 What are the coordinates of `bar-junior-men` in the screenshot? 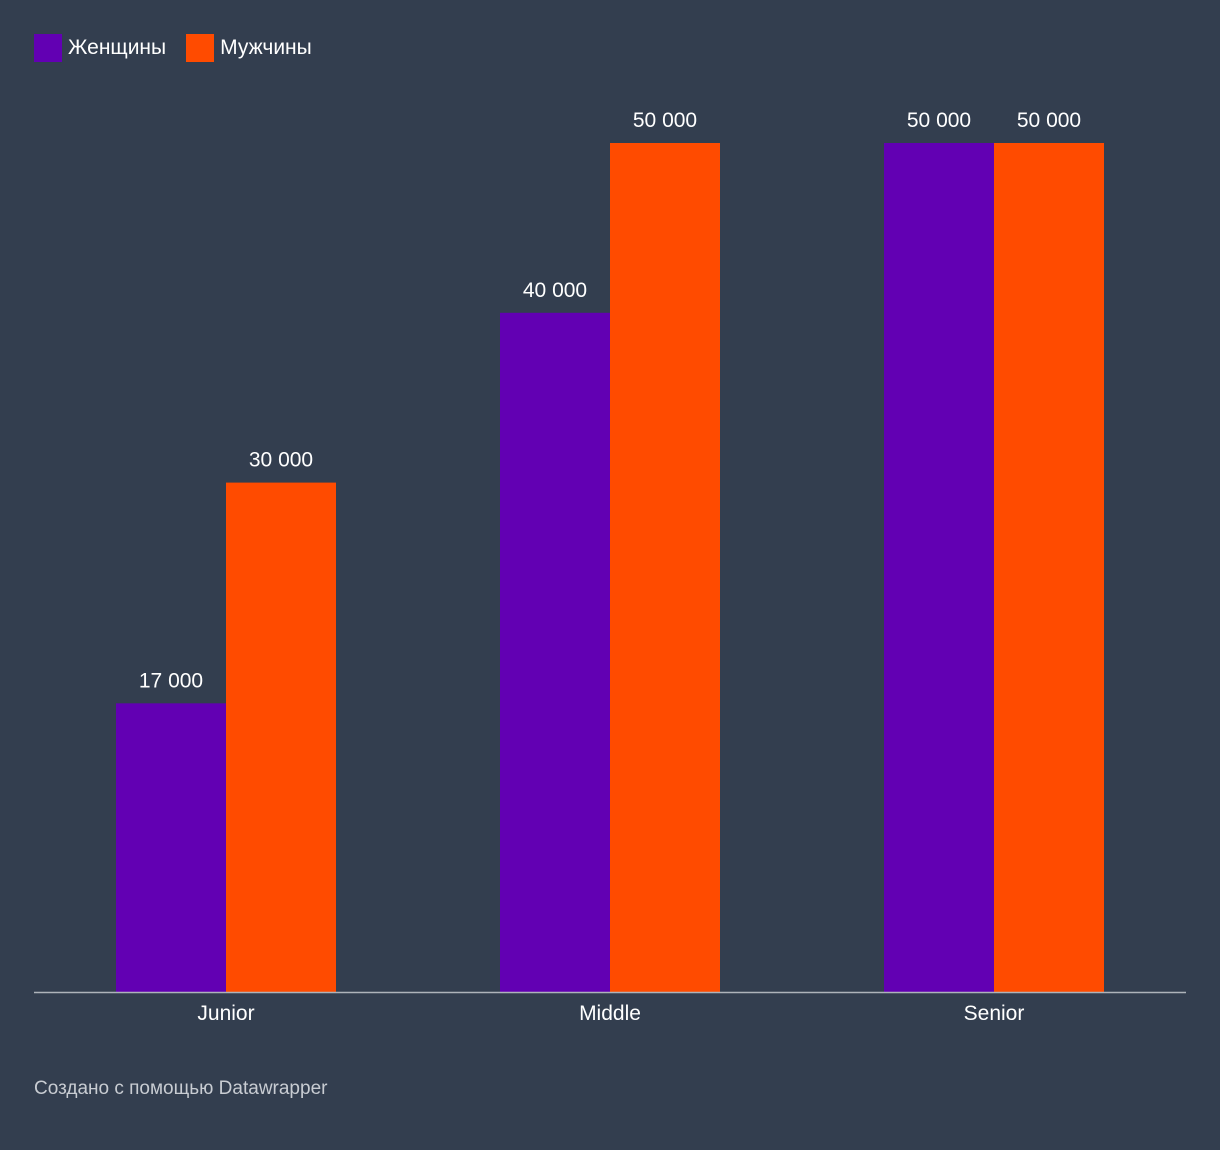 It's located at (281, 737).